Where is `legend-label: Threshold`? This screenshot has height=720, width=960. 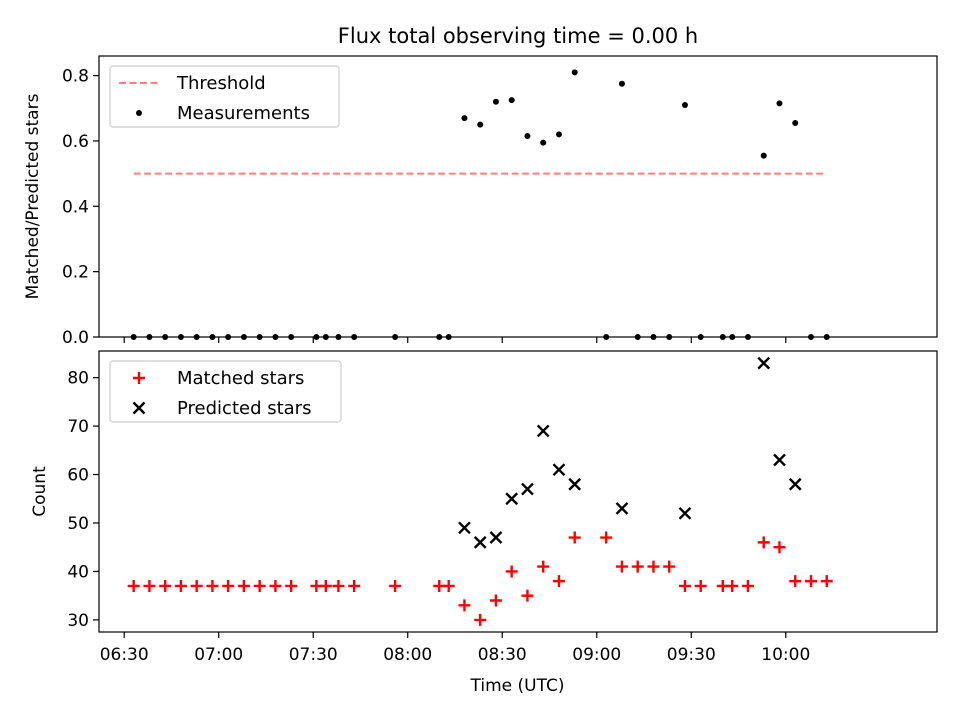 legend-label: Threshold is located at coordinates (221, 83).